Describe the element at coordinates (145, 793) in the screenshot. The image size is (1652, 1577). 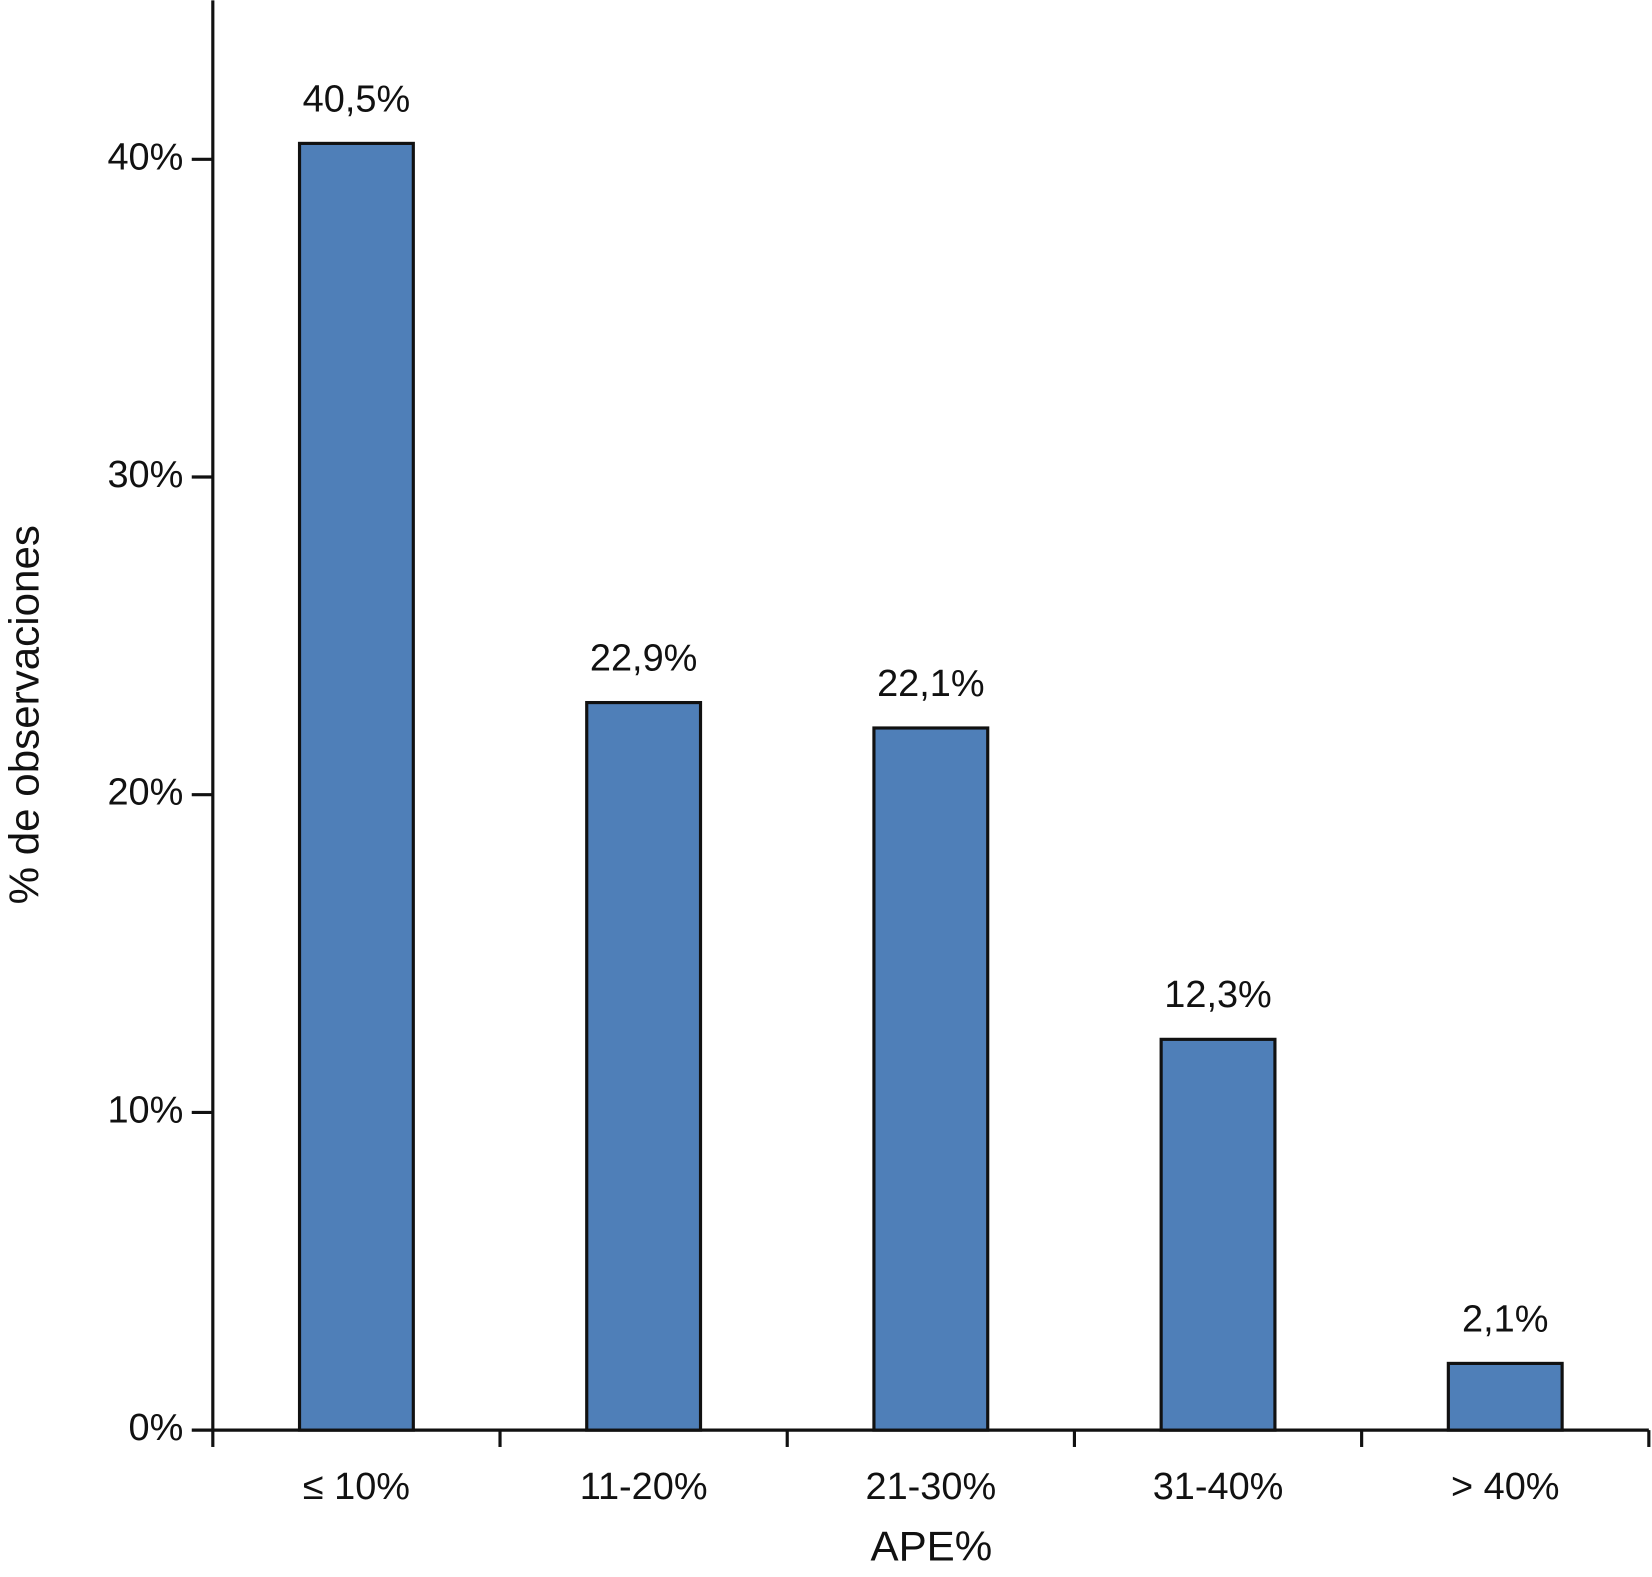
I see `y-tick-label: 20%` at that location.